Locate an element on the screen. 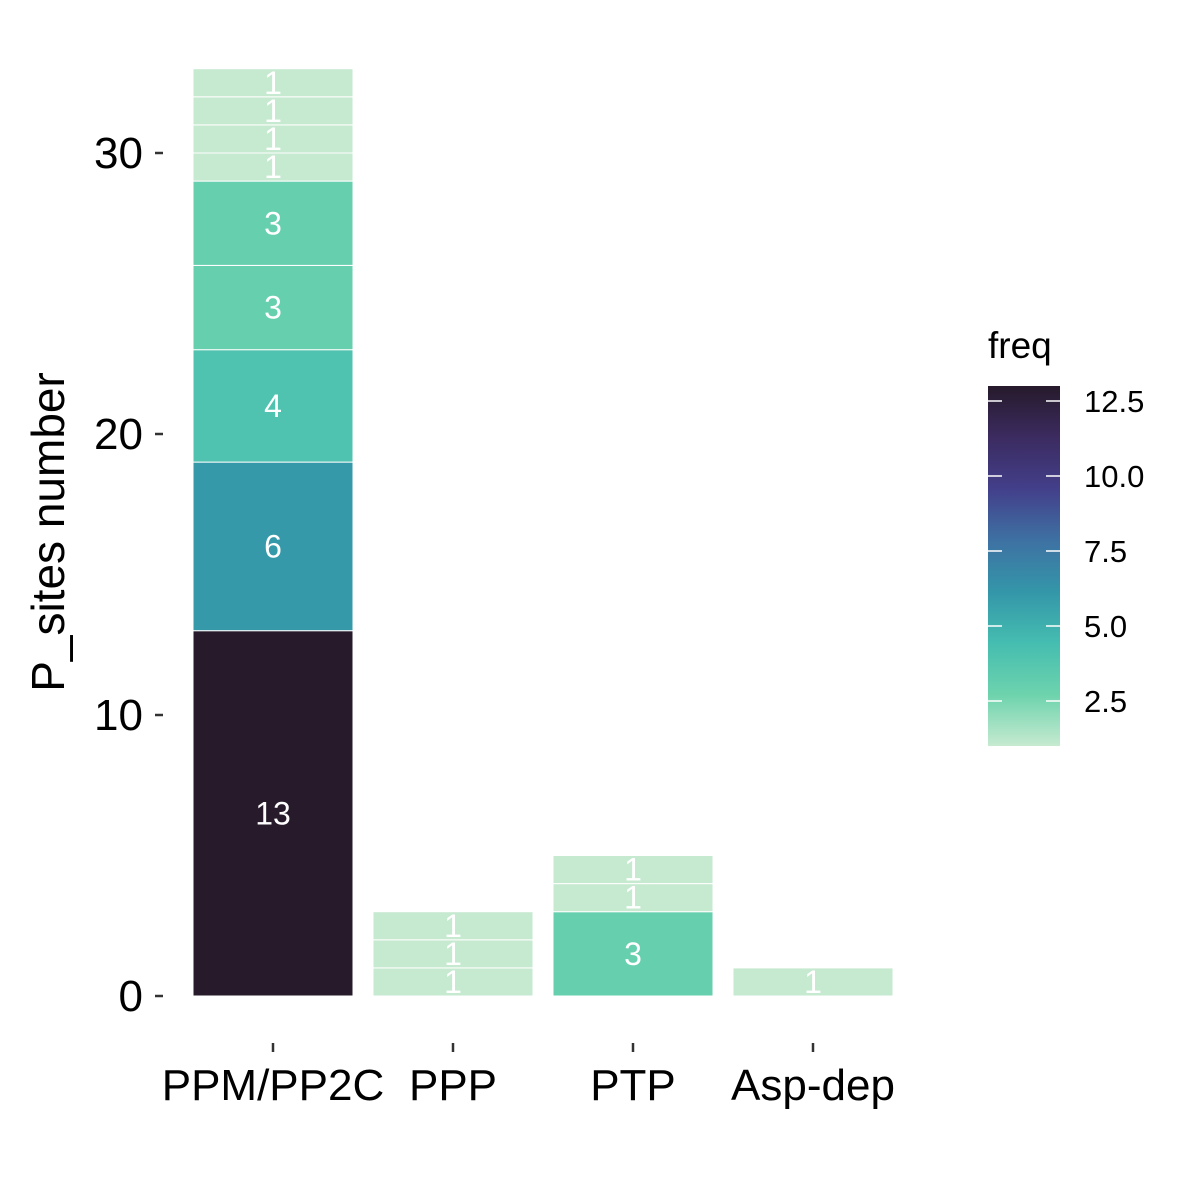 This screenshot has width=1200, height=1200. legend-colorbar is located at coordinates (1024, 566).